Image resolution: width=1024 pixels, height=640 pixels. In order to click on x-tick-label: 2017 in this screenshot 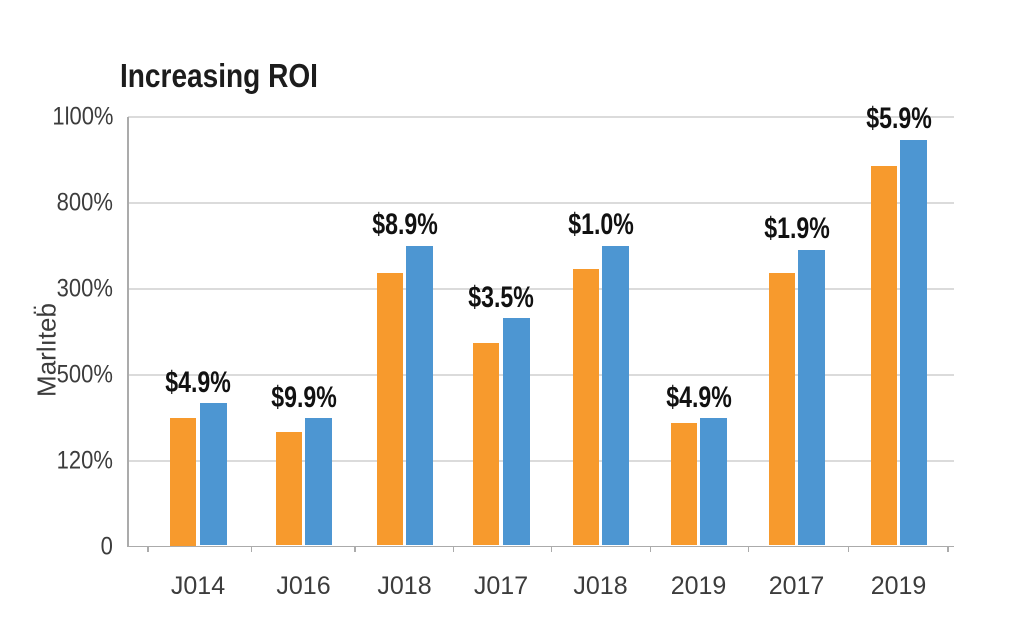, I will do `click(796, 585)`.